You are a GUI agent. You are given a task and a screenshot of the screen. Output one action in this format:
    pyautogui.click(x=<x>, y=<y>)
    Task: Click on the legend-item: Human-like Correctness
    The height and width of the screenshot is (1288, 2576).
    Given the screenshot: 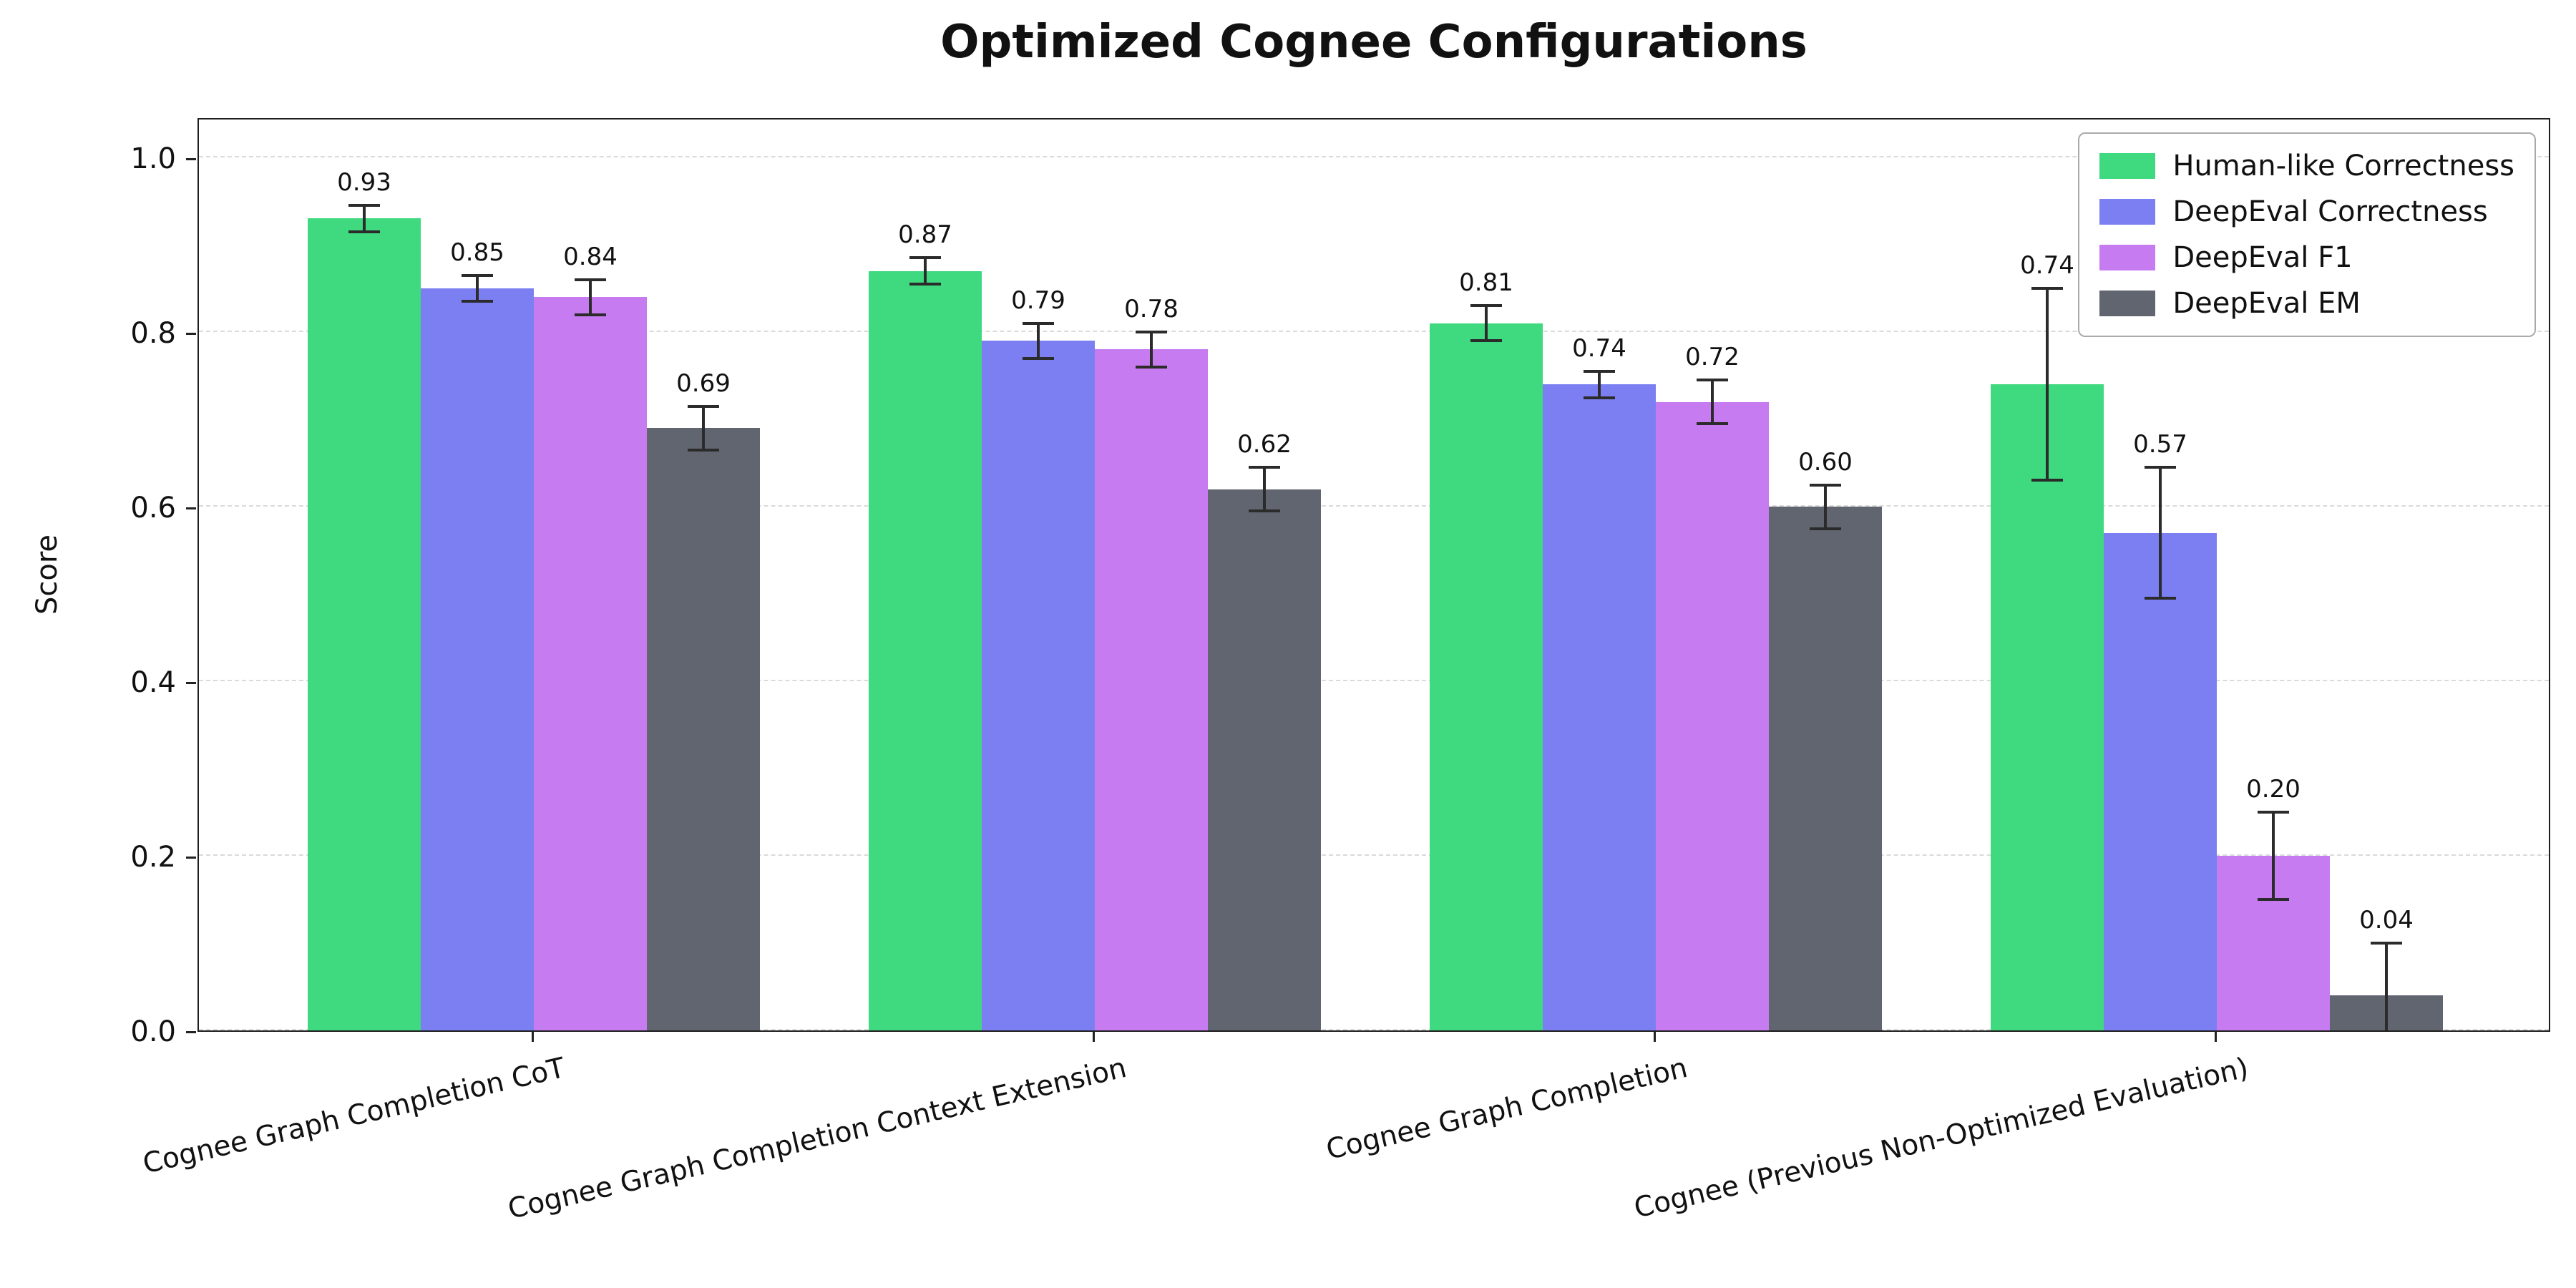 What is the action you would take?
    pyautogui.click(x=2306, y=166)
    